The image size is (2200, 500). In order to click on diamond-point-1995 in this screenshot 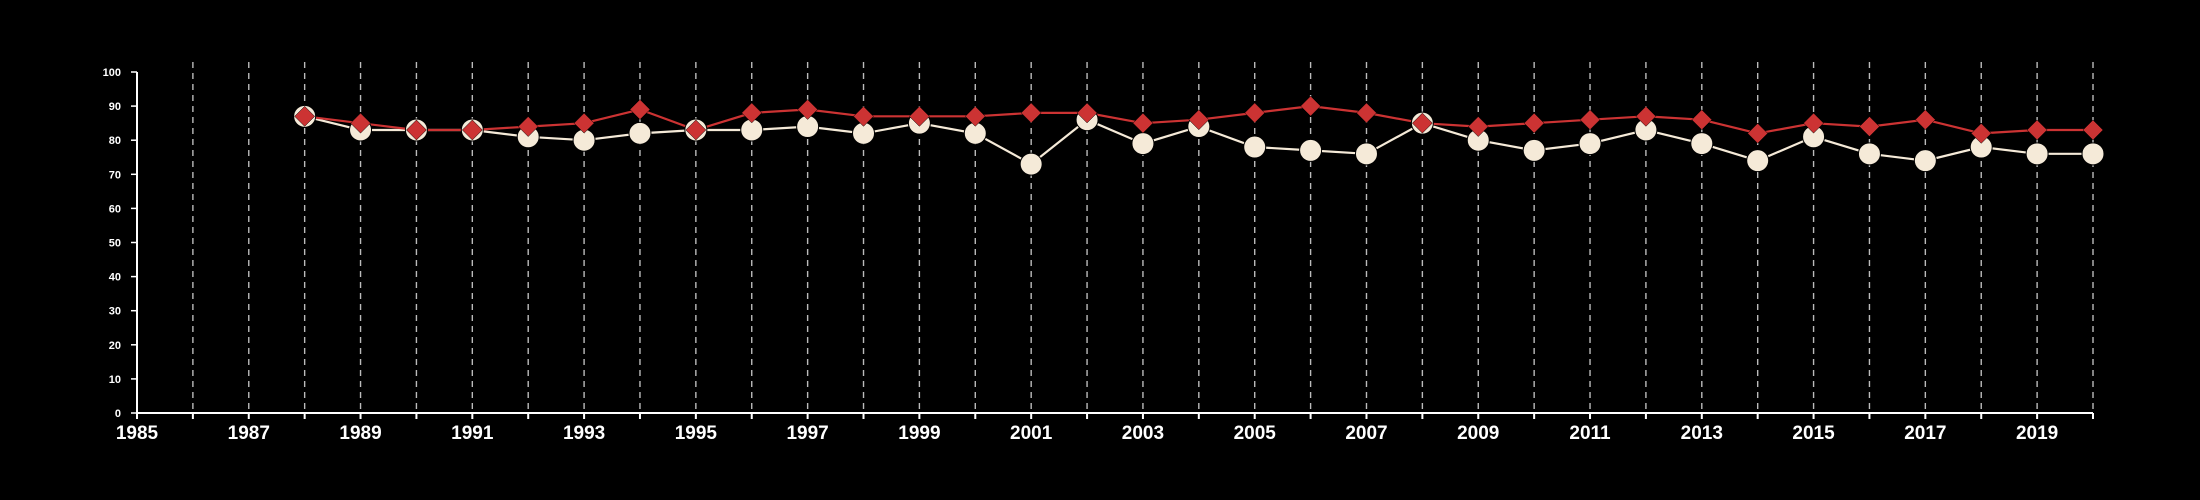, I will do `click(696, 130)`.